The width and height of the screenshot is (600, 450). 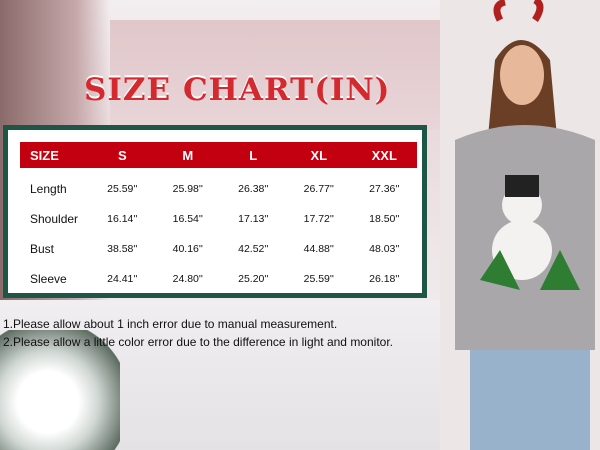 What do you see at coordinates (318, 249) in the screenshot?
I see `table-cell: 44.88''` at bounding box center [318, 249].